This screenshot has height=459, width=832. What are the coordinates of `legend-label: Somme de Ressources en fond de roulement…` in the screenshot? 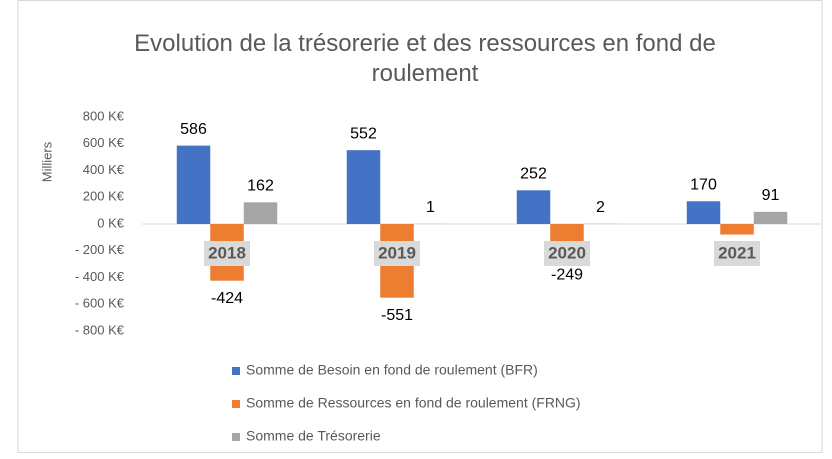 It's located at (413, 403).